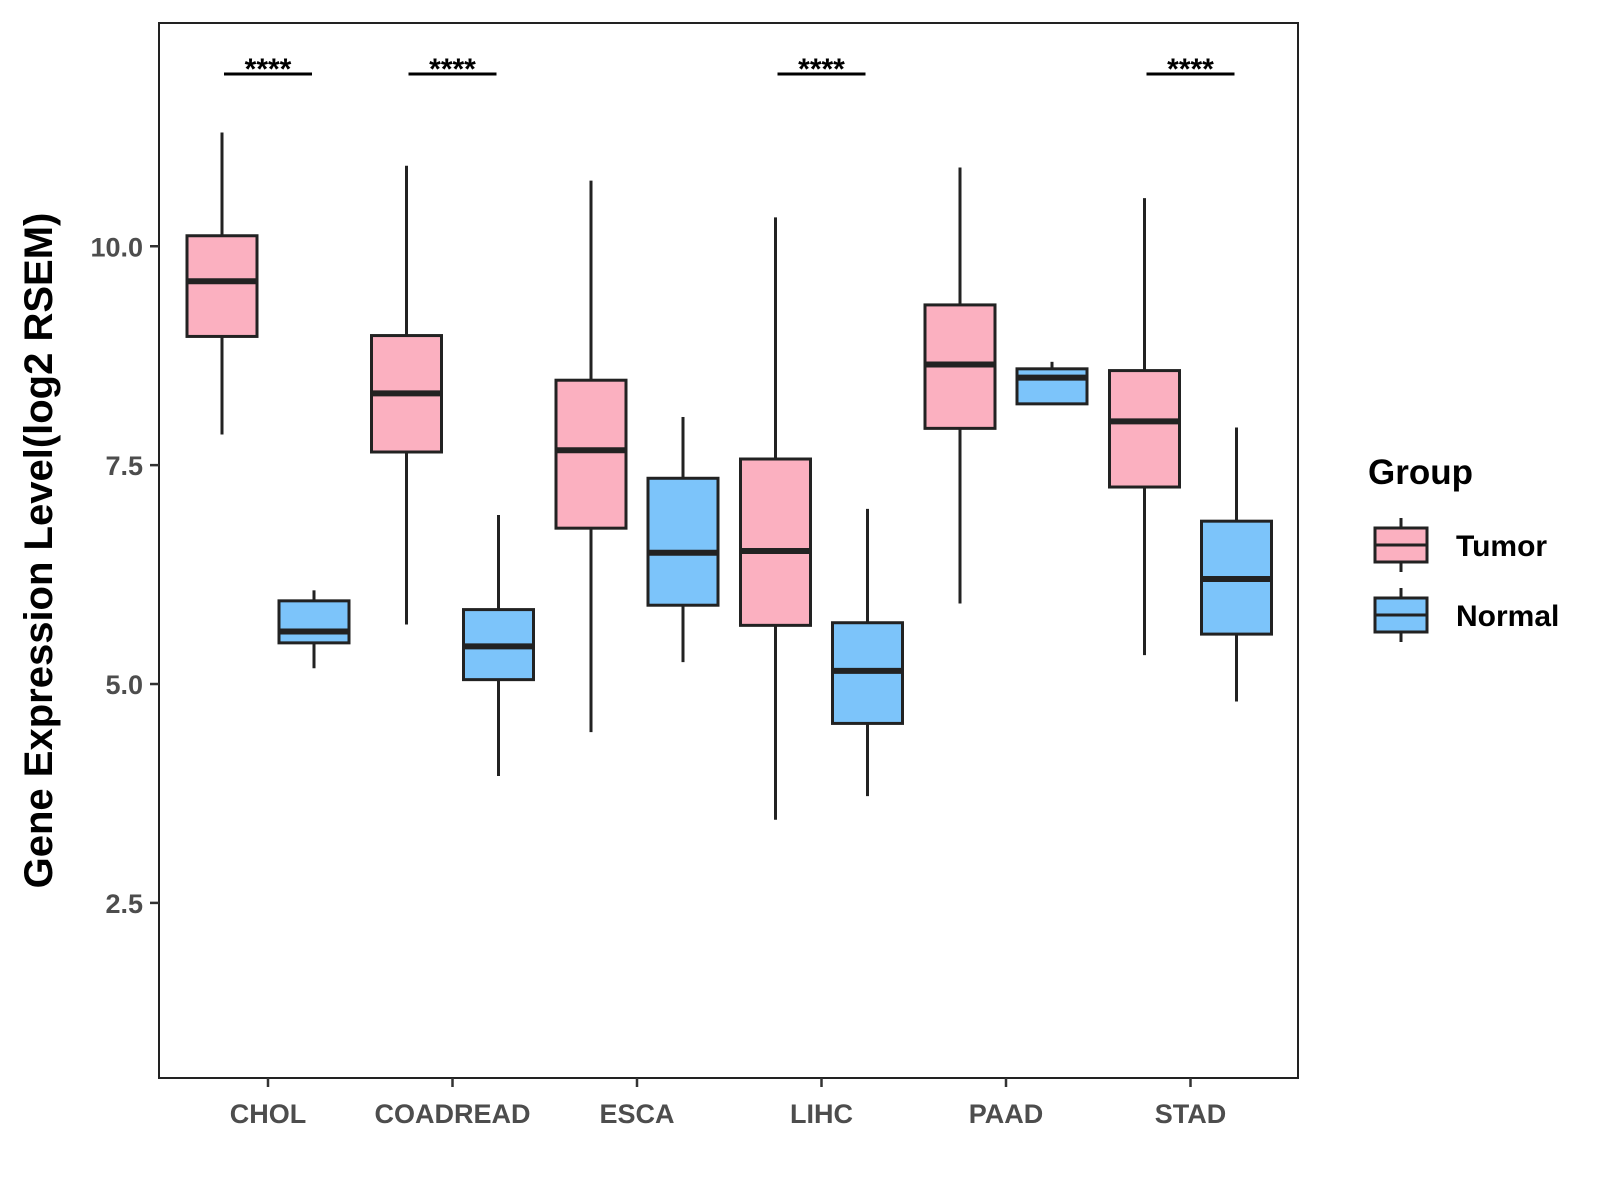 Image resolution: width=1600 pixels, height=1200 pixels. What do you see at coordinates (1501, 546) in the screenshot?
I see `legend-label-tumor: Tumor` at bounding box center [1501, 546].